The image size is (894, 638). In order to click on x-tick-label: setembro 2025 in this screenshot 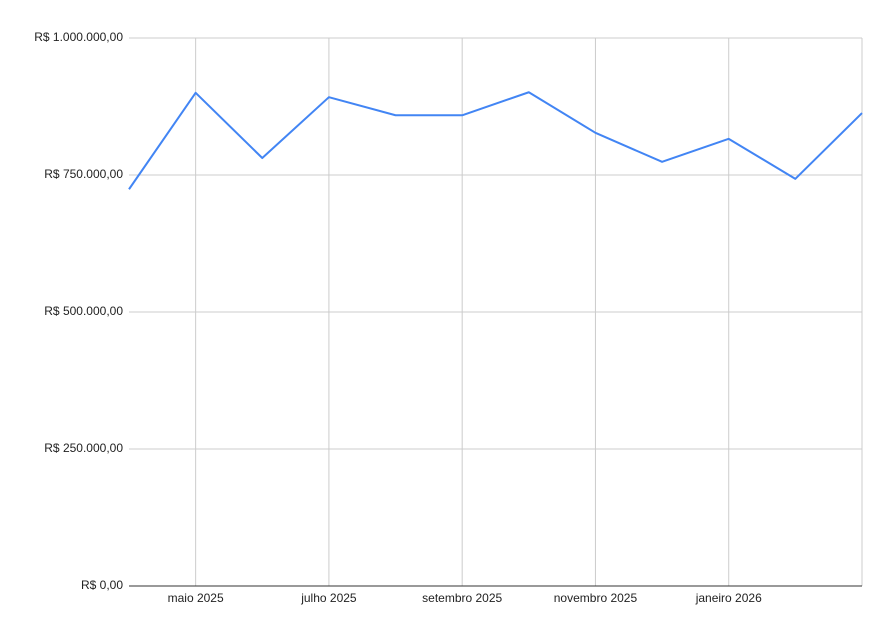, I will do `click(462, 598)`.